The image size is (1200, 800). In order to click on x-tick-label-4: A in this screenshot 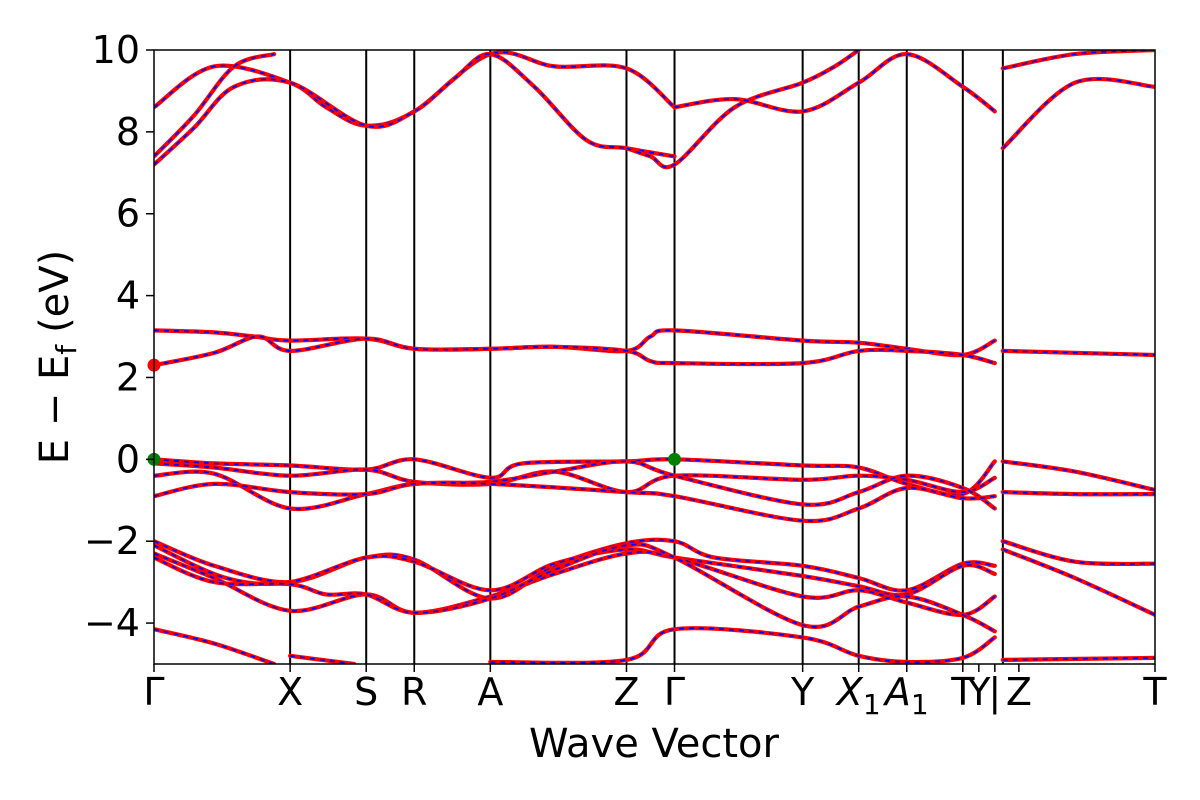, I will do `click(490, 692)`.